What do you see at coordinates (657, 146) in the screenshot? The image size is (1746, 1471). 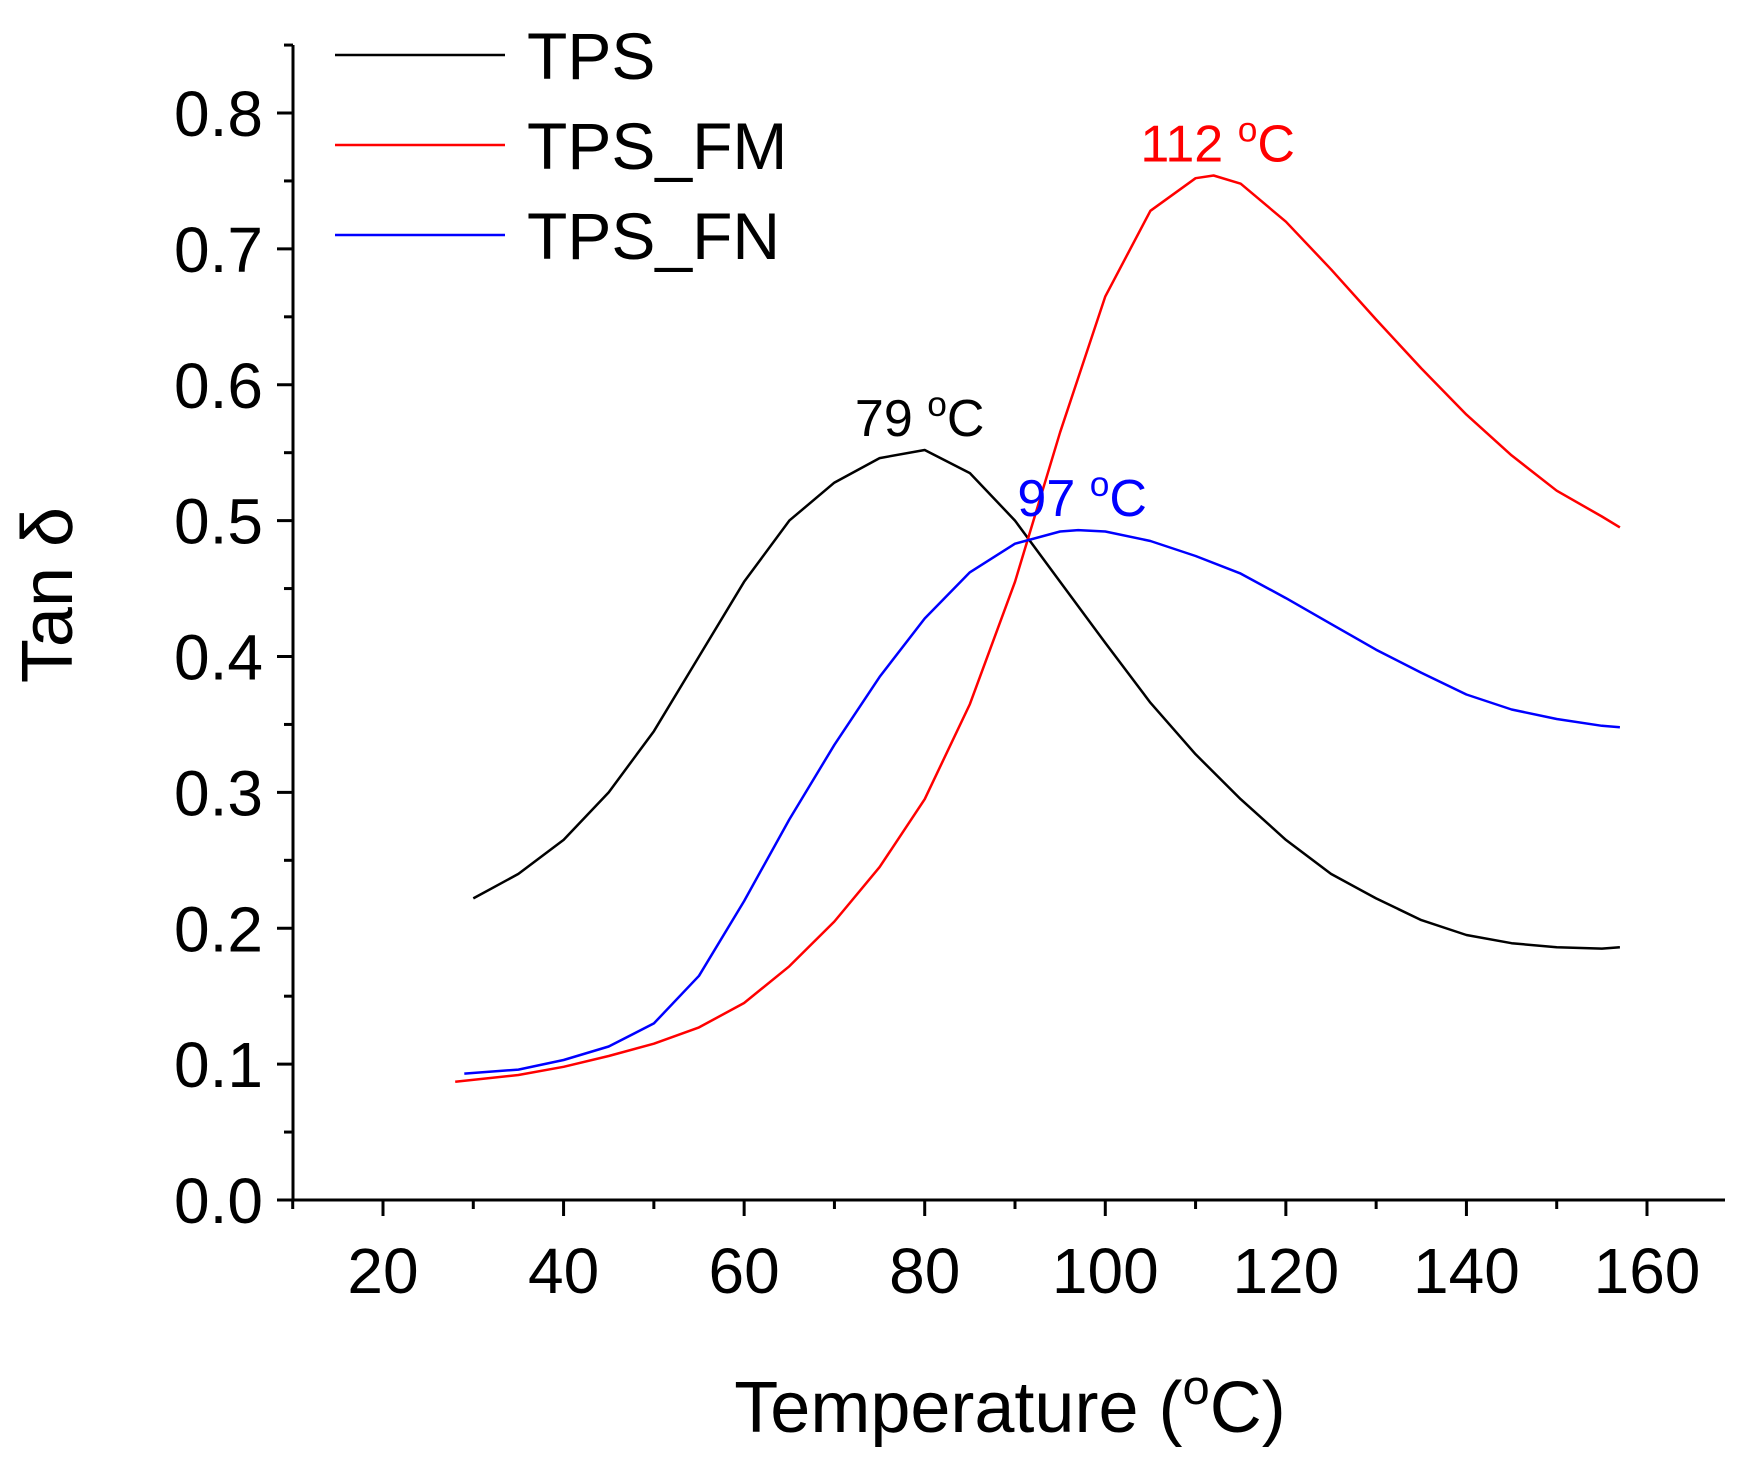 I see `legend-label: TPS_FM` at bounding box center [657, 146].